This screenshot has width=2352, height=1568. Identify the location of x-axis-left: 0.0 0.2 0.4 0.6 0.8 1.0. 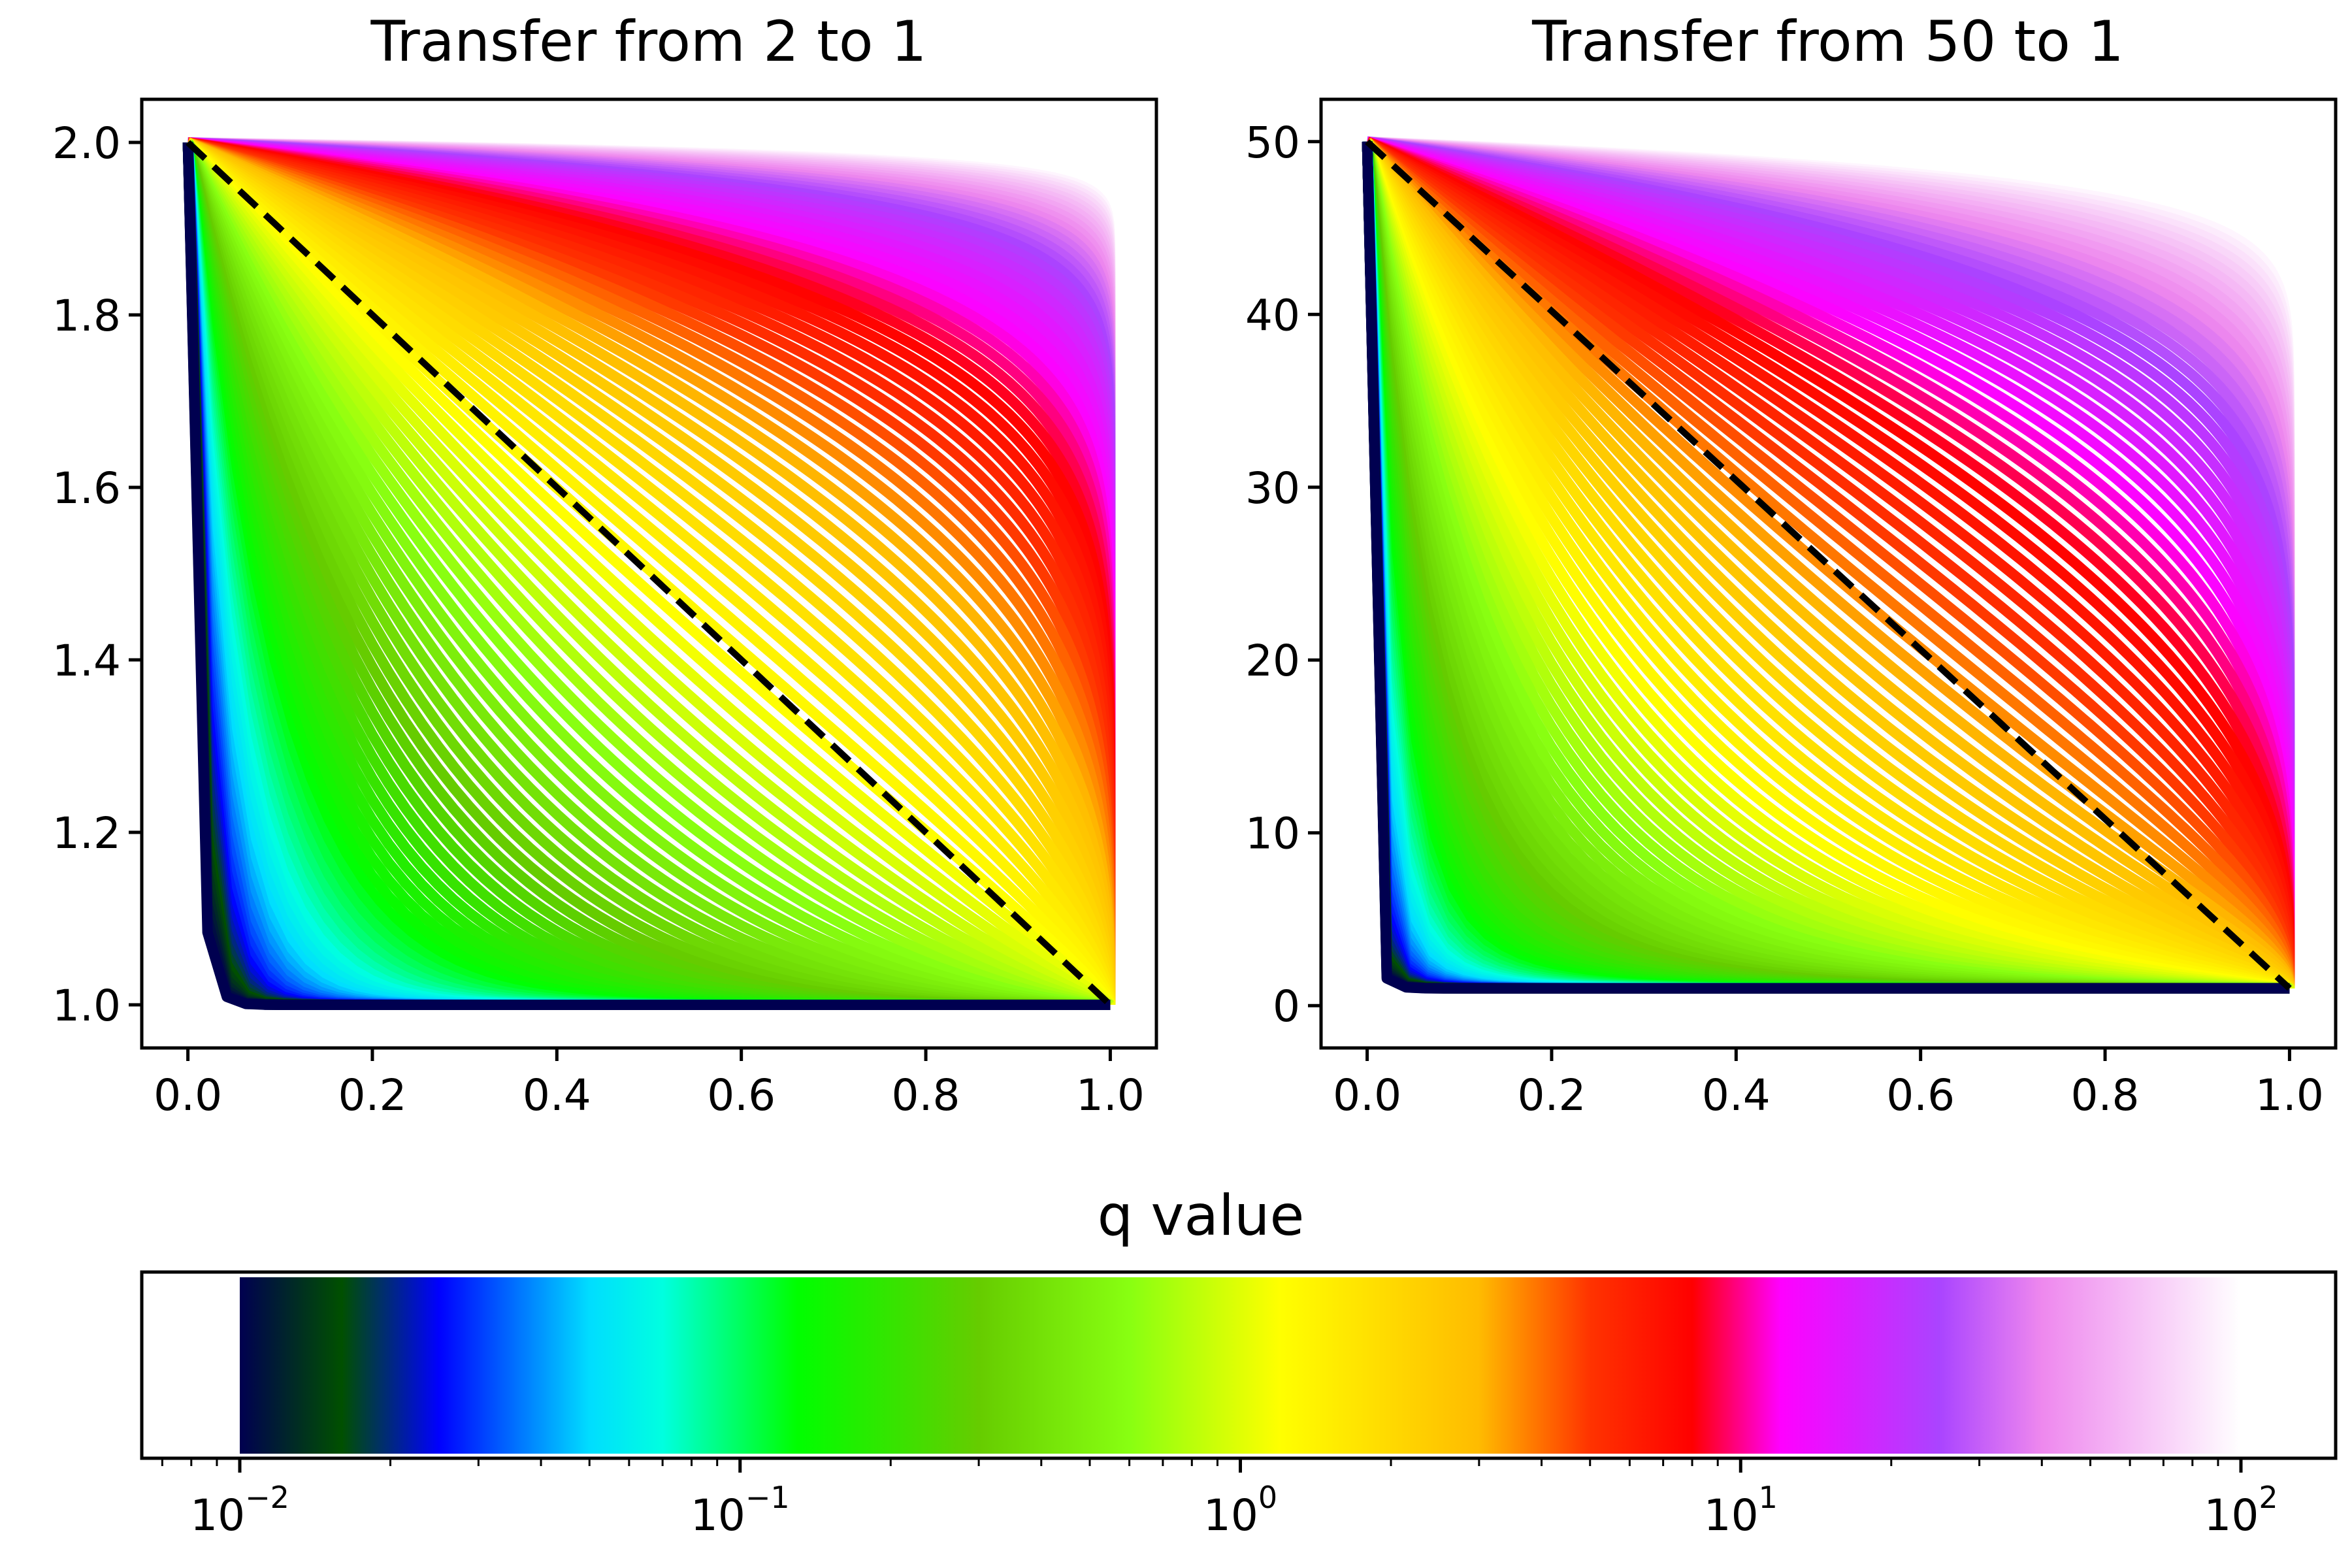
(649, 1084).